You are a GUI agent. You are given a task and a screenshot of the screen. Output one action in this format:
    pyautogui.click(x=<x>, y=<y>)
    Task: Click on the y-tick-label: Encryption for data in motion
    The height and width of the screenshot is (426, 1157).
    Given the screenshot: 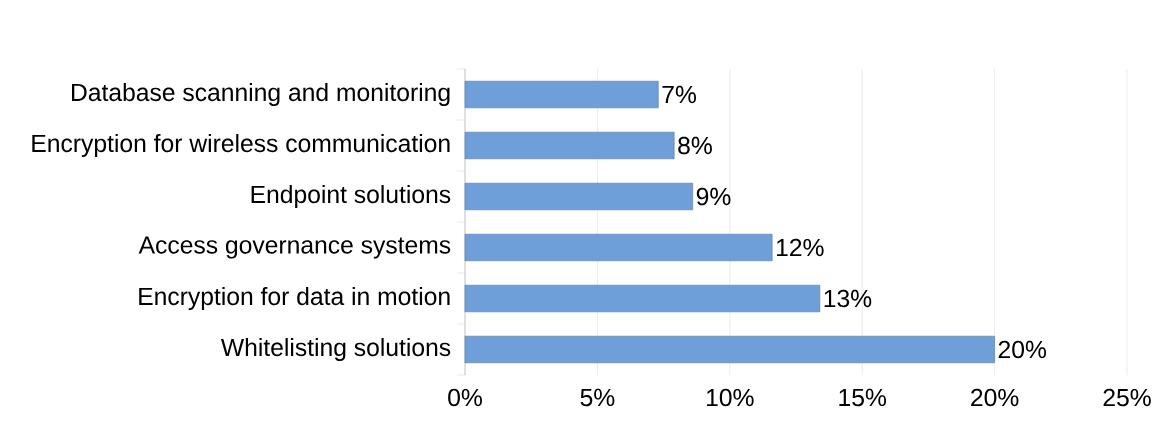 What is the action you would take?
    pyautogui.click(x=294, y=298)
    